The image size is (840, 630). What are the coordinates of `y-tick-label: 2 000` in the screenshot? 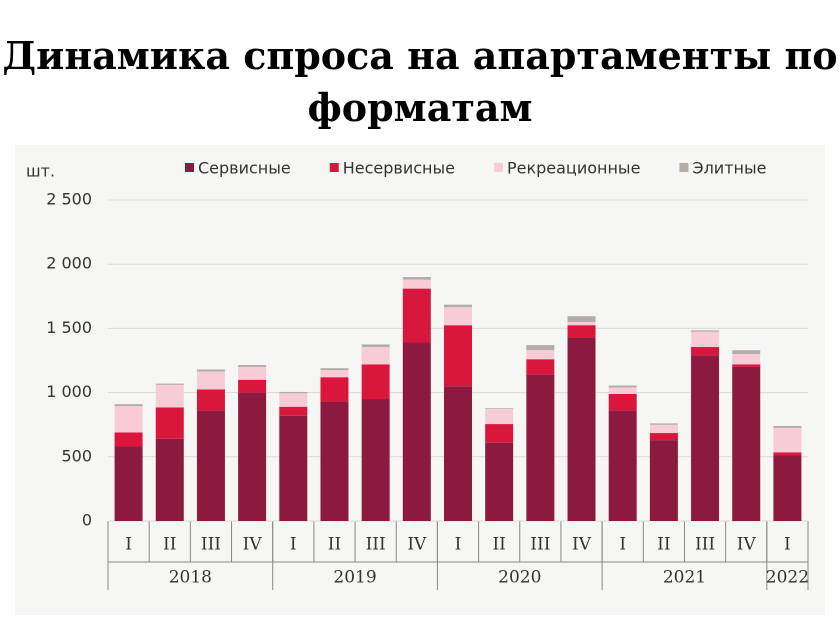 It's located at (69, 263).